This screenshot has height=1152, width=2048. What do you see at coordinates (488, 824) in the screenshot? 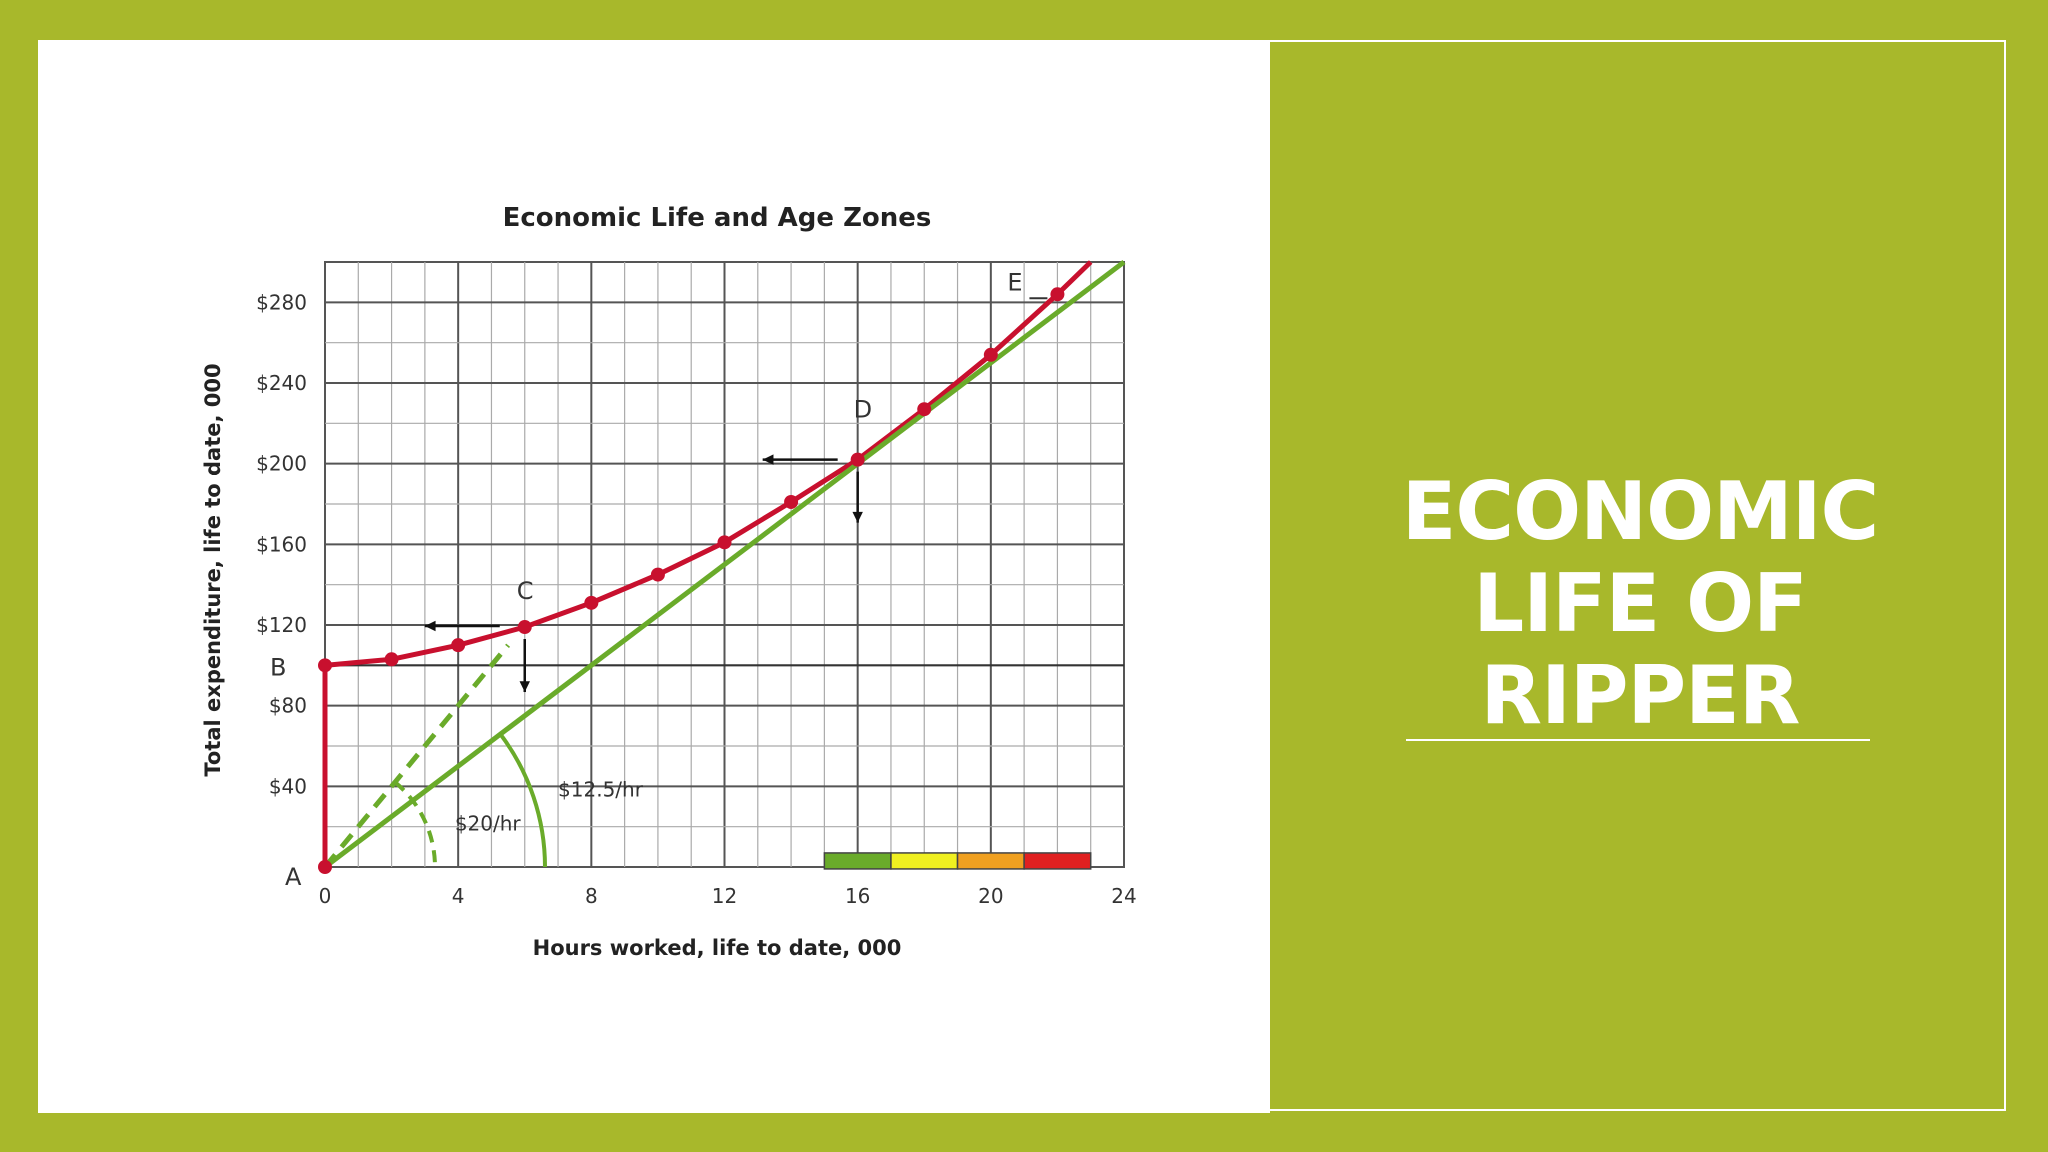
I see `rate-label: $20/hr` at bounding box center [488, 824].